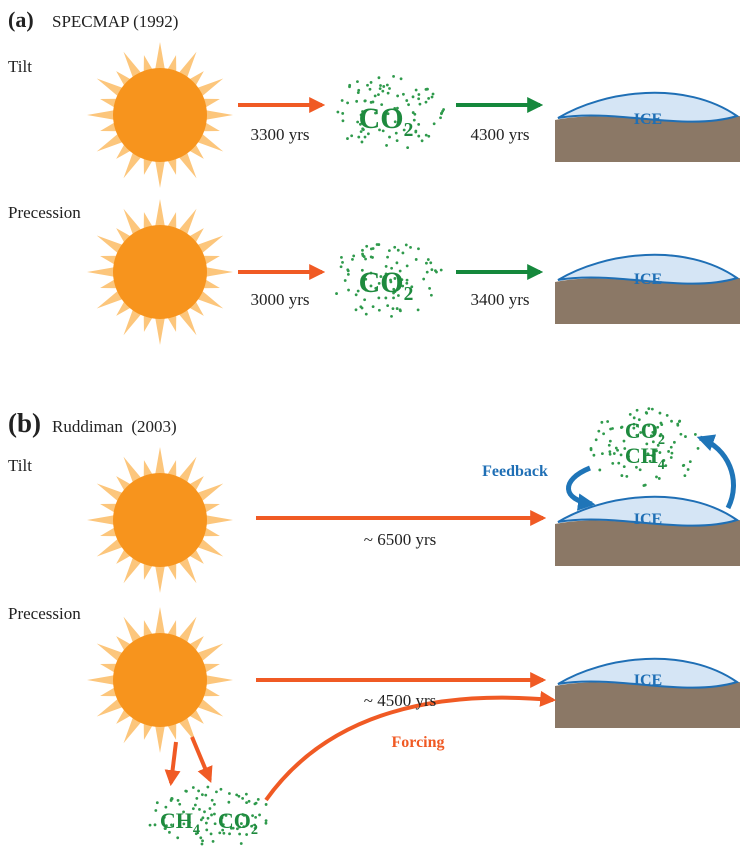 This screenshot has height=849, width=742. I want to click on ice-sheet, so click(648, 673).